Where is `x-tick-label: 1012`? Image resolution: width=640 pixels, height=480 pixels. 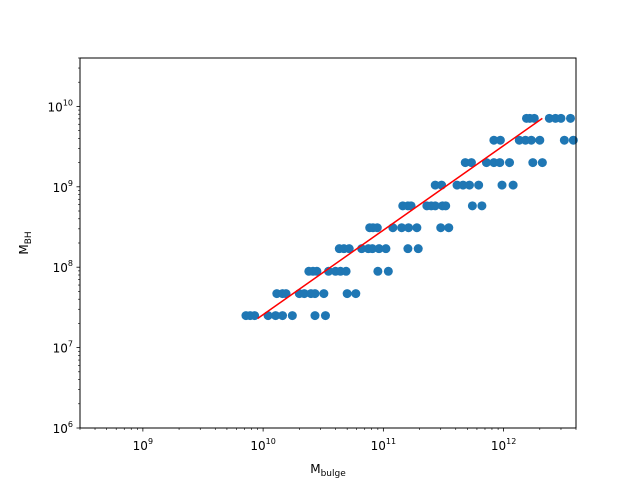
x-tick-label: 1012 is located at coordinates (503, 445).